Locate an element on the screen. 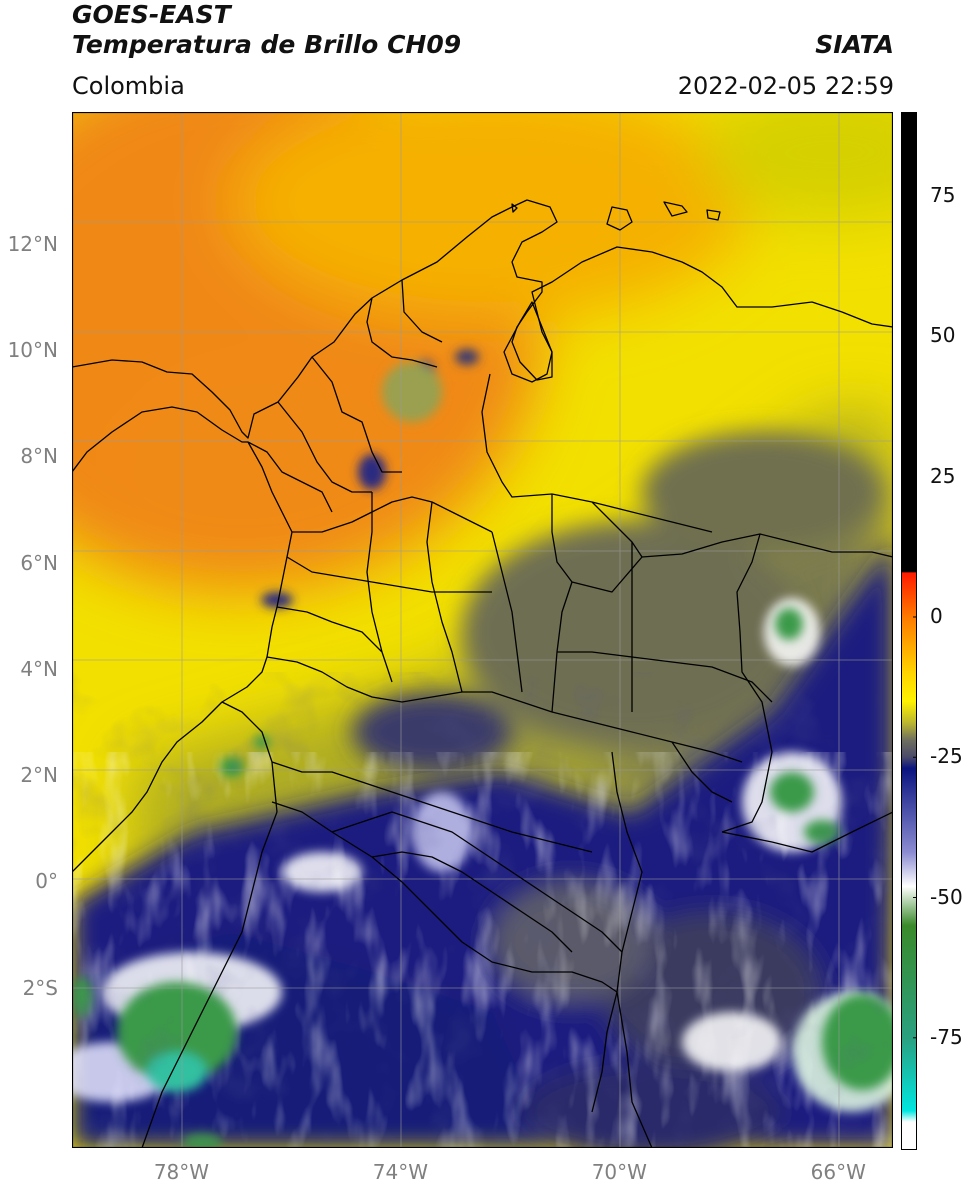 This screenshot has height=1190, width=966. latitude-label: 0° is located at coordinates (46, 881).